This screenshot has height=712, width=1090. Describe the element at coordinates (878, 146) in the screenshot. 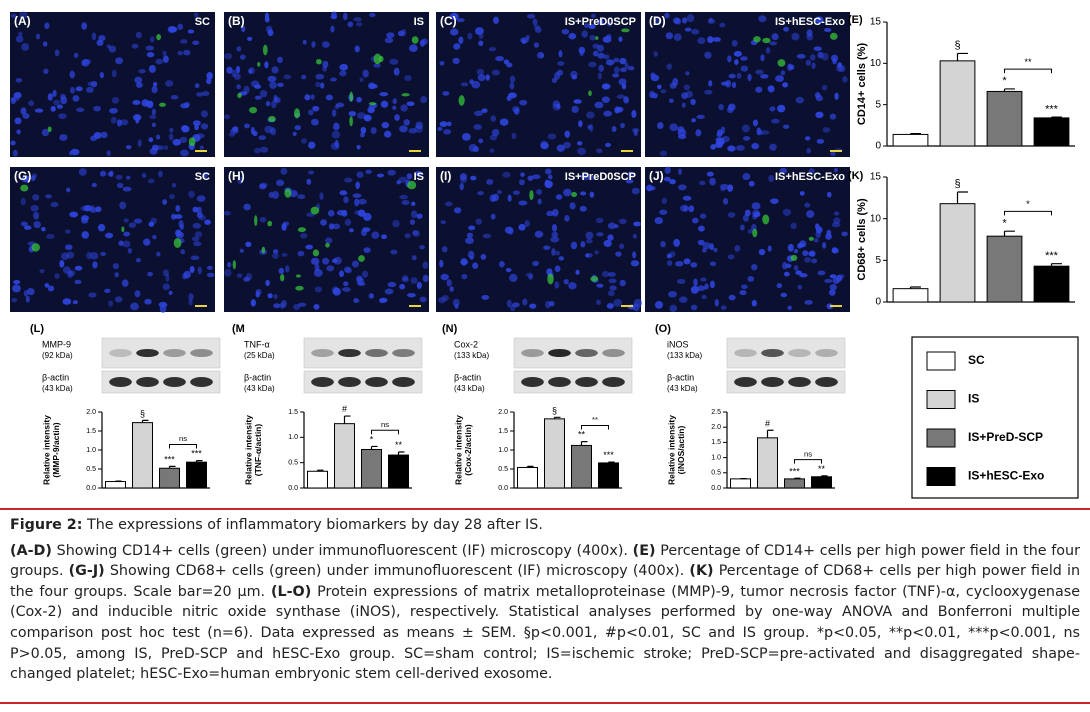

I see `y-tick-label: 0` at that location.